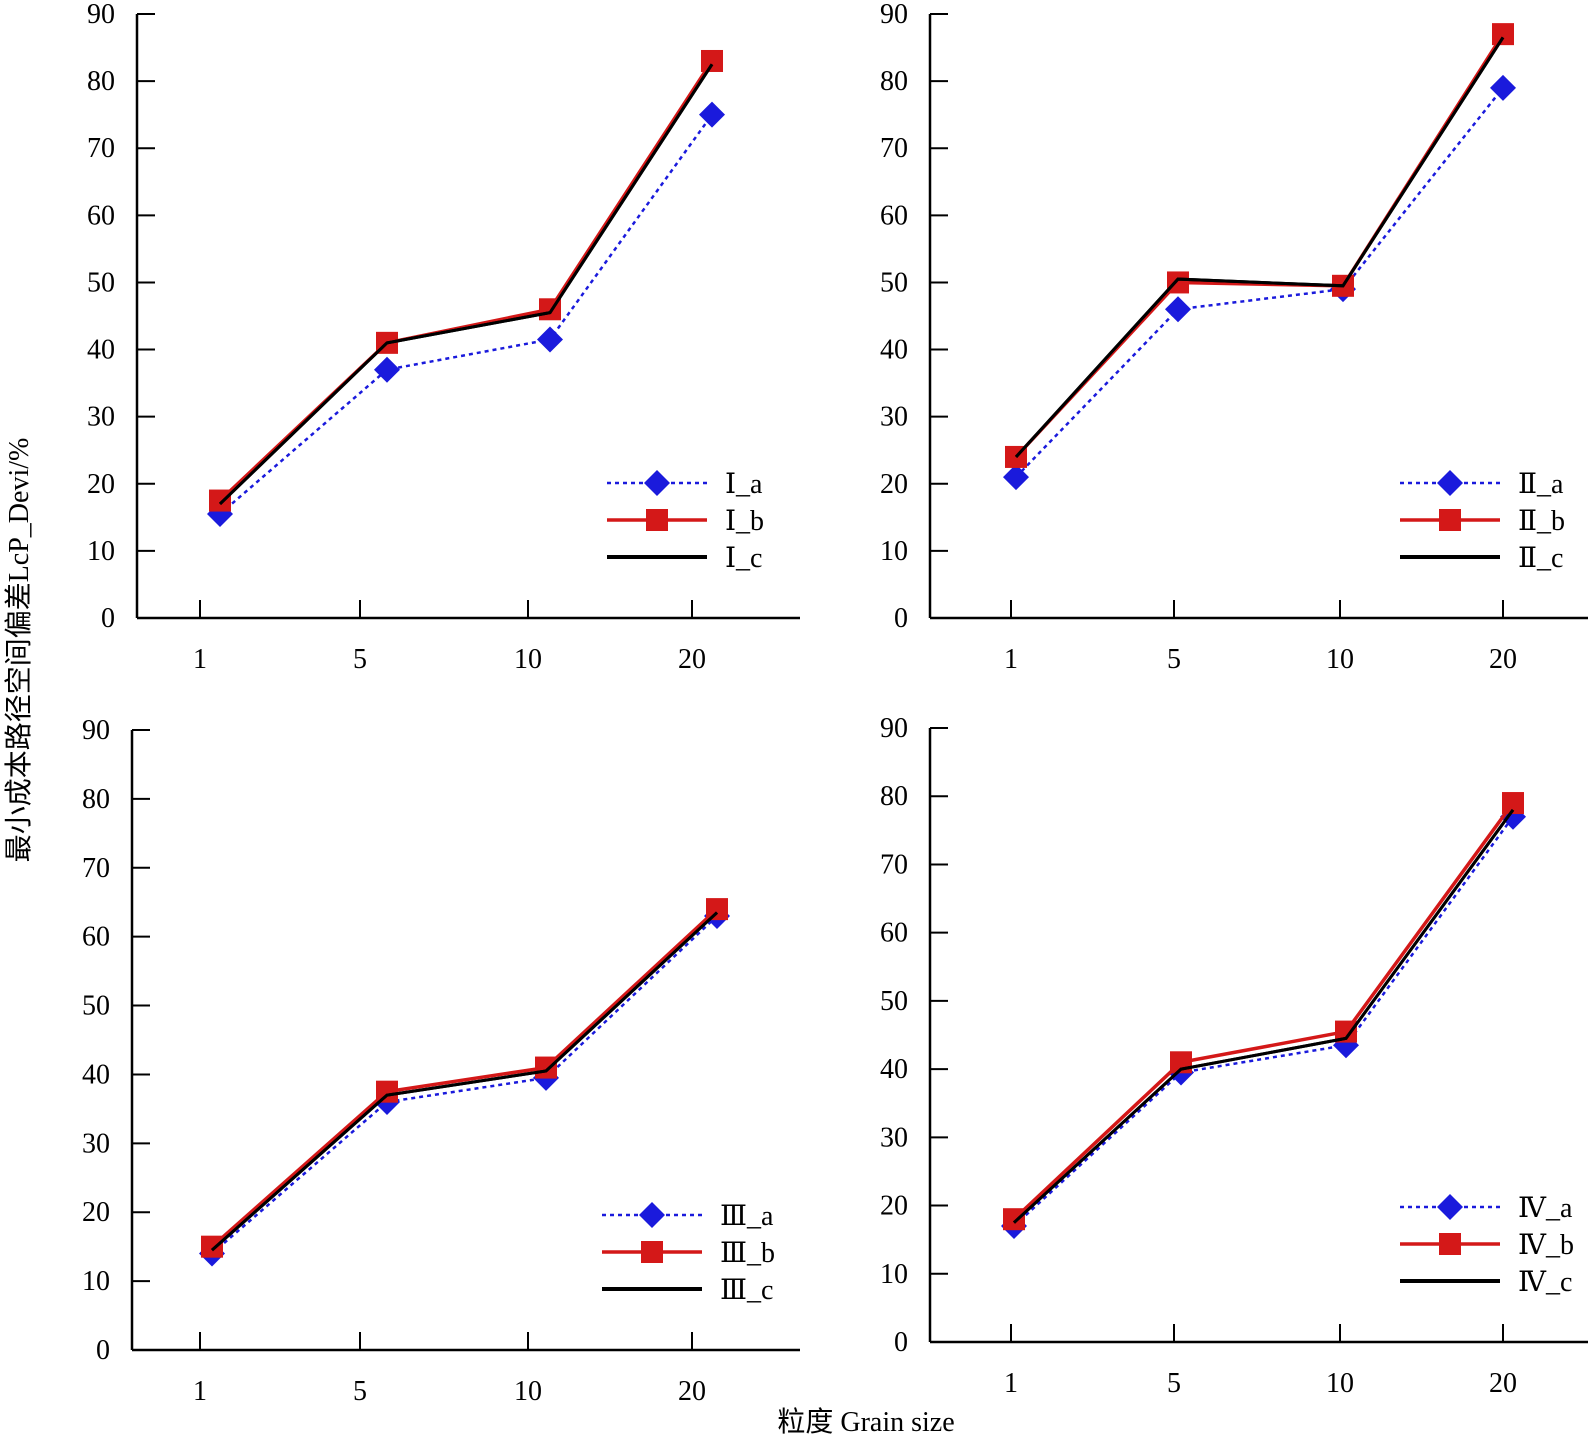 The height and width of the screenshot is (1438, 1596). Describe the element at coordinates (1546, 1245) in the screenshot. I see `legend-label: Ⅳ_b` at that location.